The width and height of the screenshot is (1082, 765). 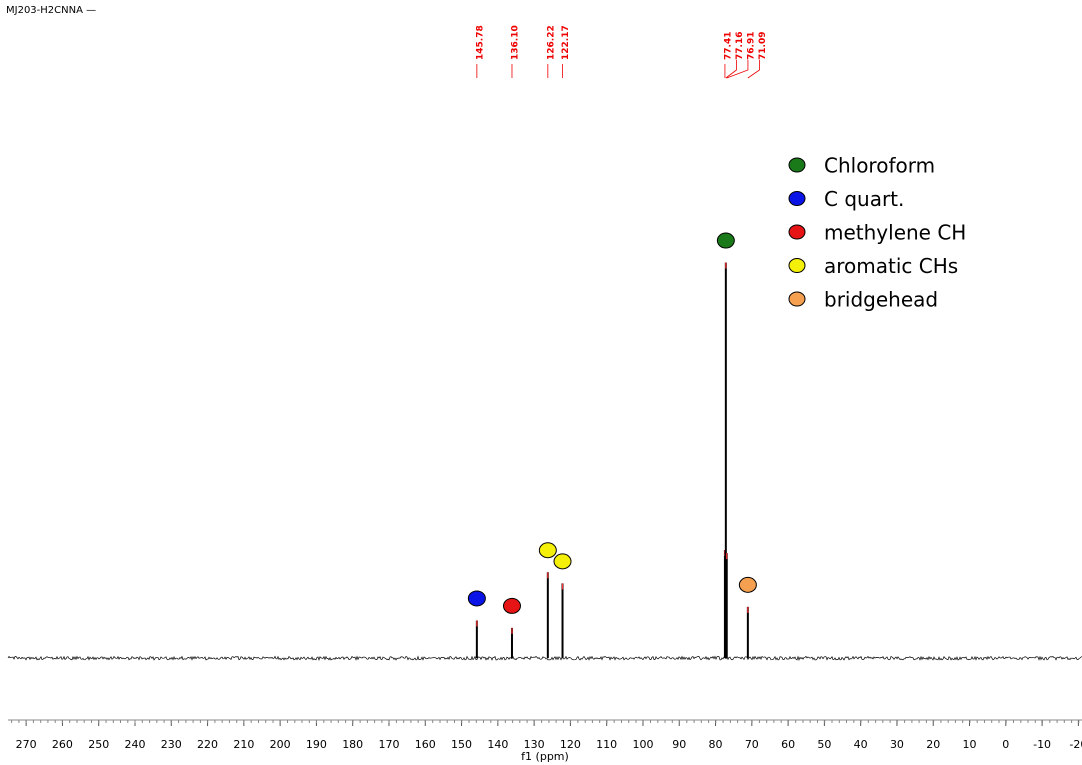 What do you see at coordinates (570, 744) in the screenshot?
I see `x-tick-label: 120` at bounding box center [570, 744].